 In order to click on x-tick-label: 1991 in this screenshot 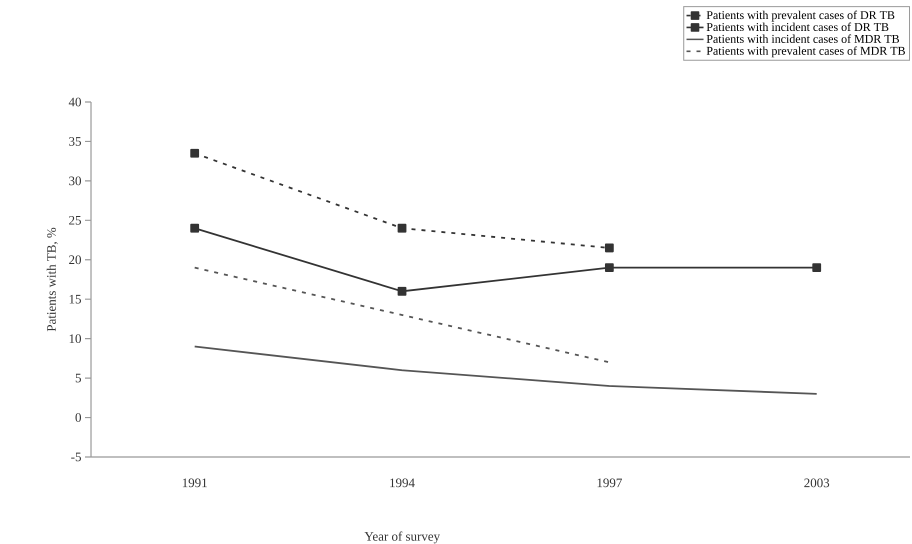, I will do `click(194, 483)`.